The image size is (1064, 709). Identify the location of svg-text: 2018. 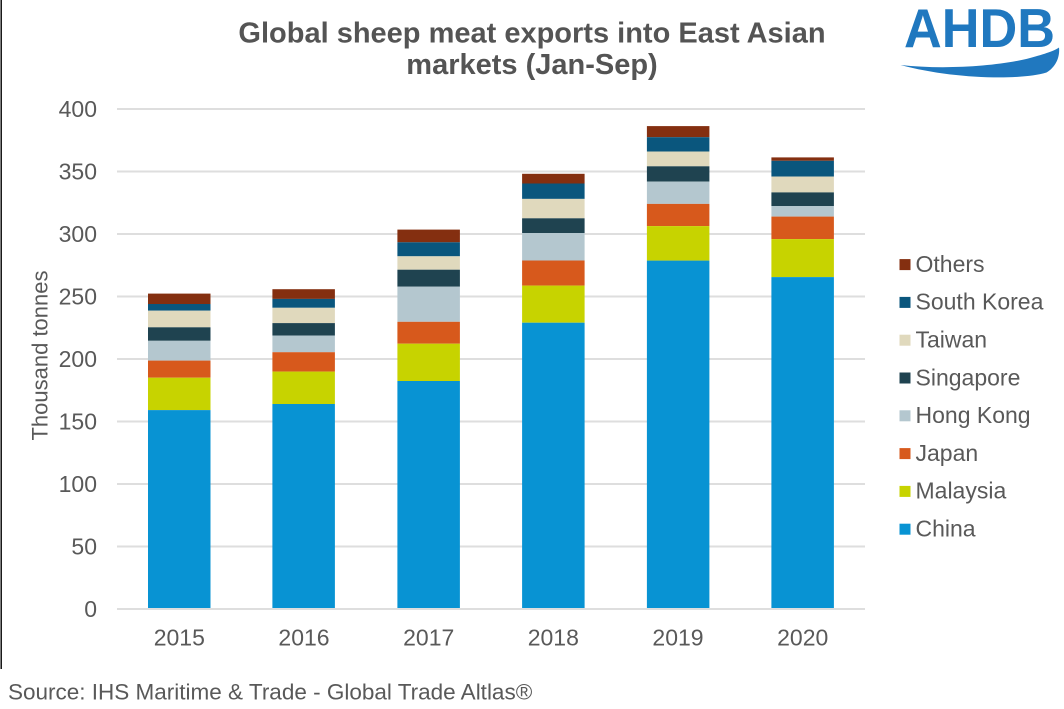
(553, 638).